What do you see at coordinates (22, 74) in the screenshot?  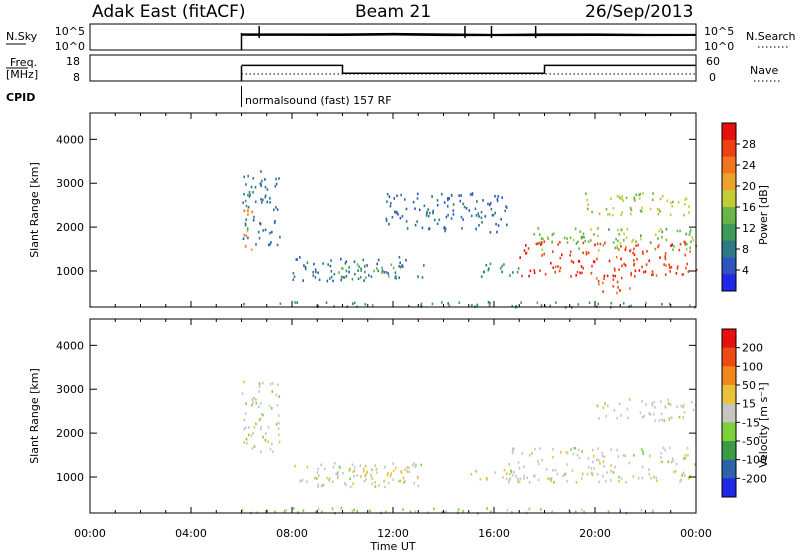 I see `freq-left-unit: [MHz]` at bounding box center [22, 74].